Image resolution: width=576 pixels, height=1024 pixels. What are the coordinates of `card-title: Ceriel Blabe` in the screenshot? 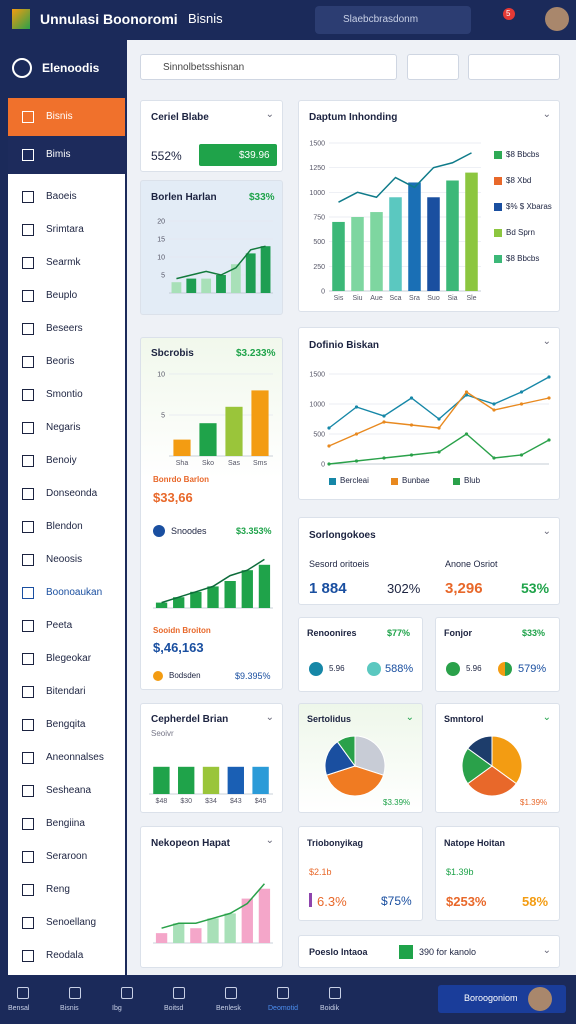 It's located at (180, 117).